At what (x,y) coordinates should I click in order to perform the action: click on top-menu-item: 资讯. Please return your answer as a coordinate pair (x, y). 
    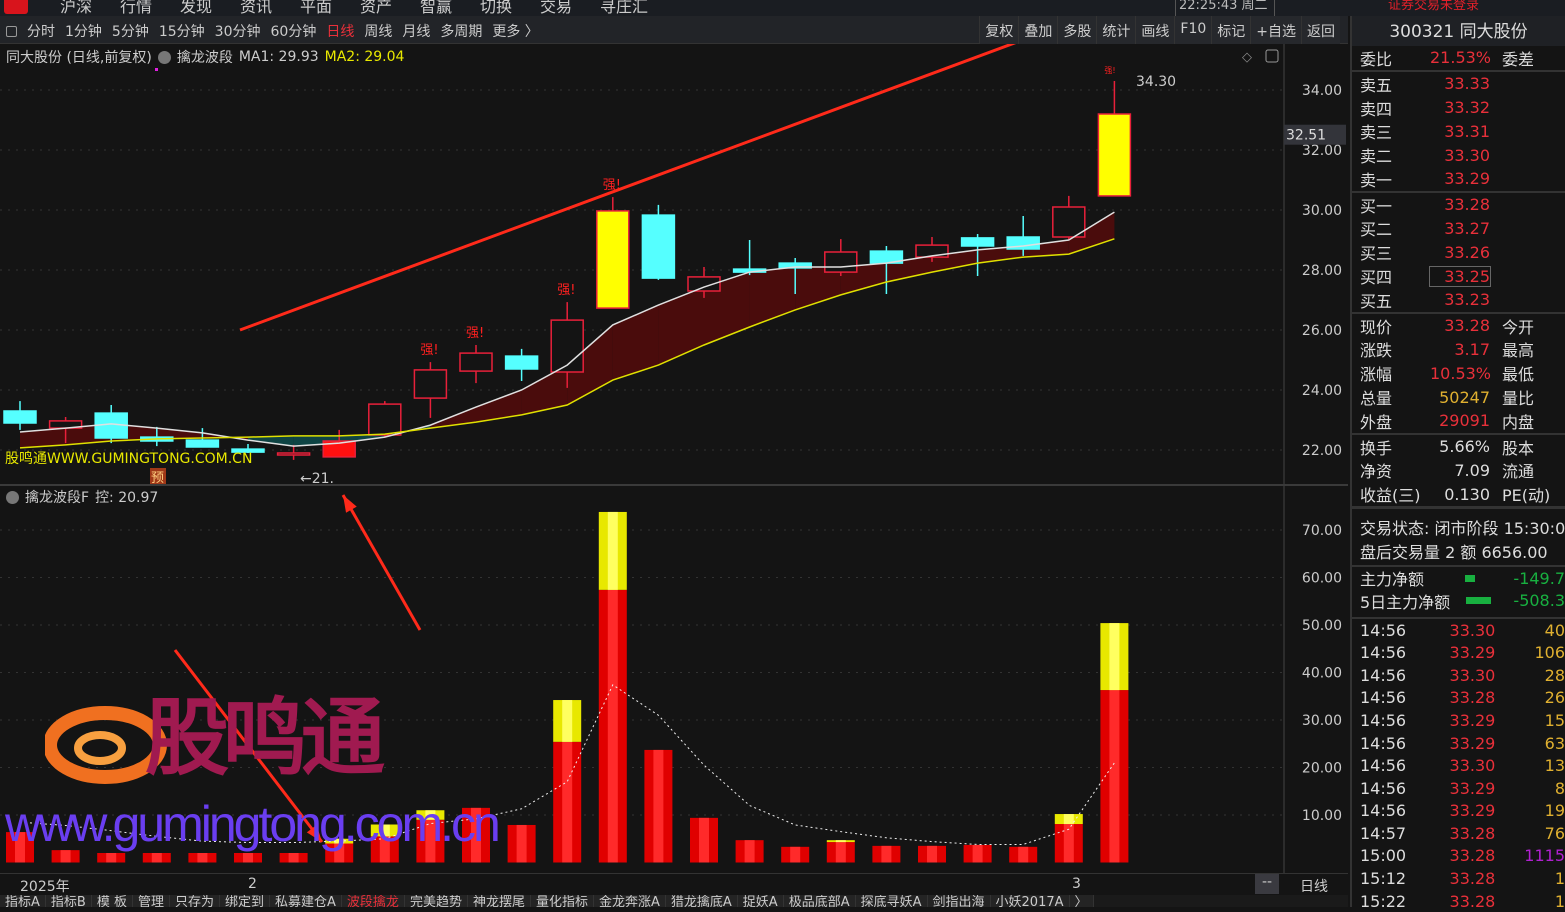
    Looking at the image, I should click on (256, 8).